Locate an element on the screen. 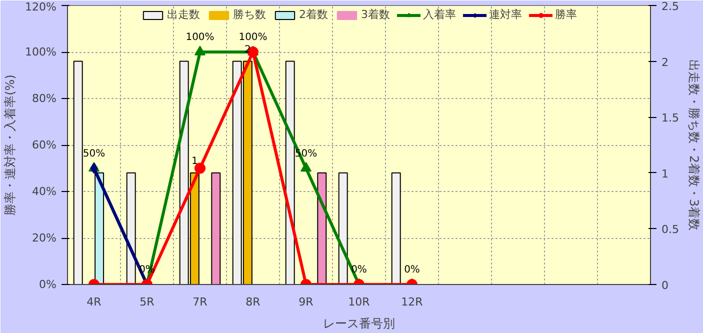 The height and width of the screenshot is (333, 703). x-tick-label: 10R is located at coordinates (359, 302).